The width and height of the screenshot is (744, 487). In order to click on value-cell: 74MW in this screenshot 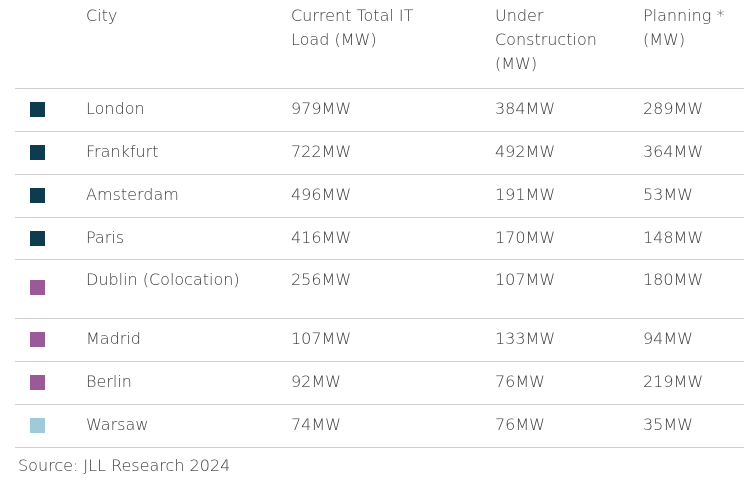, I will do `click(316, 424)`.